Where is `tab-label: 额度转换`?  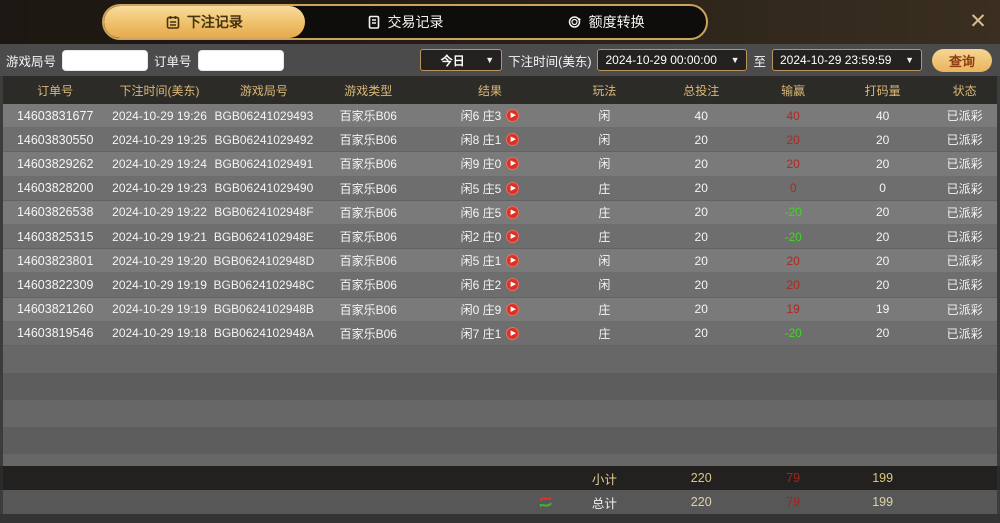
tab-label: 额度转换 is located at coordinates (616, 22).